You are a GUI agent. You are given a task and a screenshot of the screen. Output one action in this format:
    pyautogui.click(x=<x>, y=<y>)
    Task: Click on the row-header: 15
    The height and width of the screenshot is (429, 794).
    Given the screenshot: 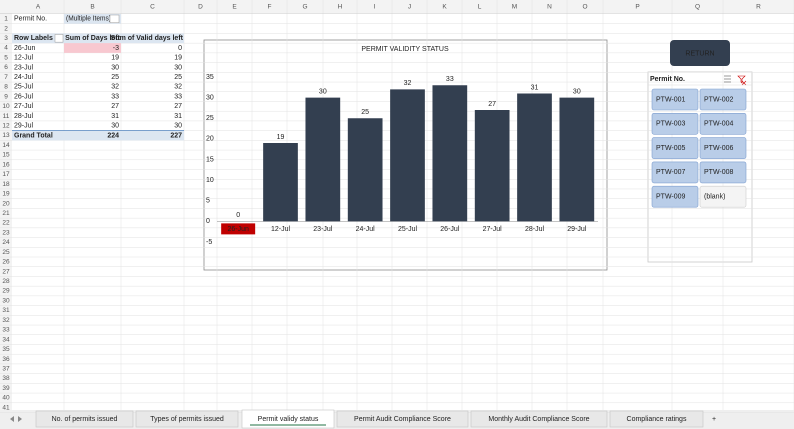 What is the action you would take?
    pyautogui.click(x=6, y=155)
    